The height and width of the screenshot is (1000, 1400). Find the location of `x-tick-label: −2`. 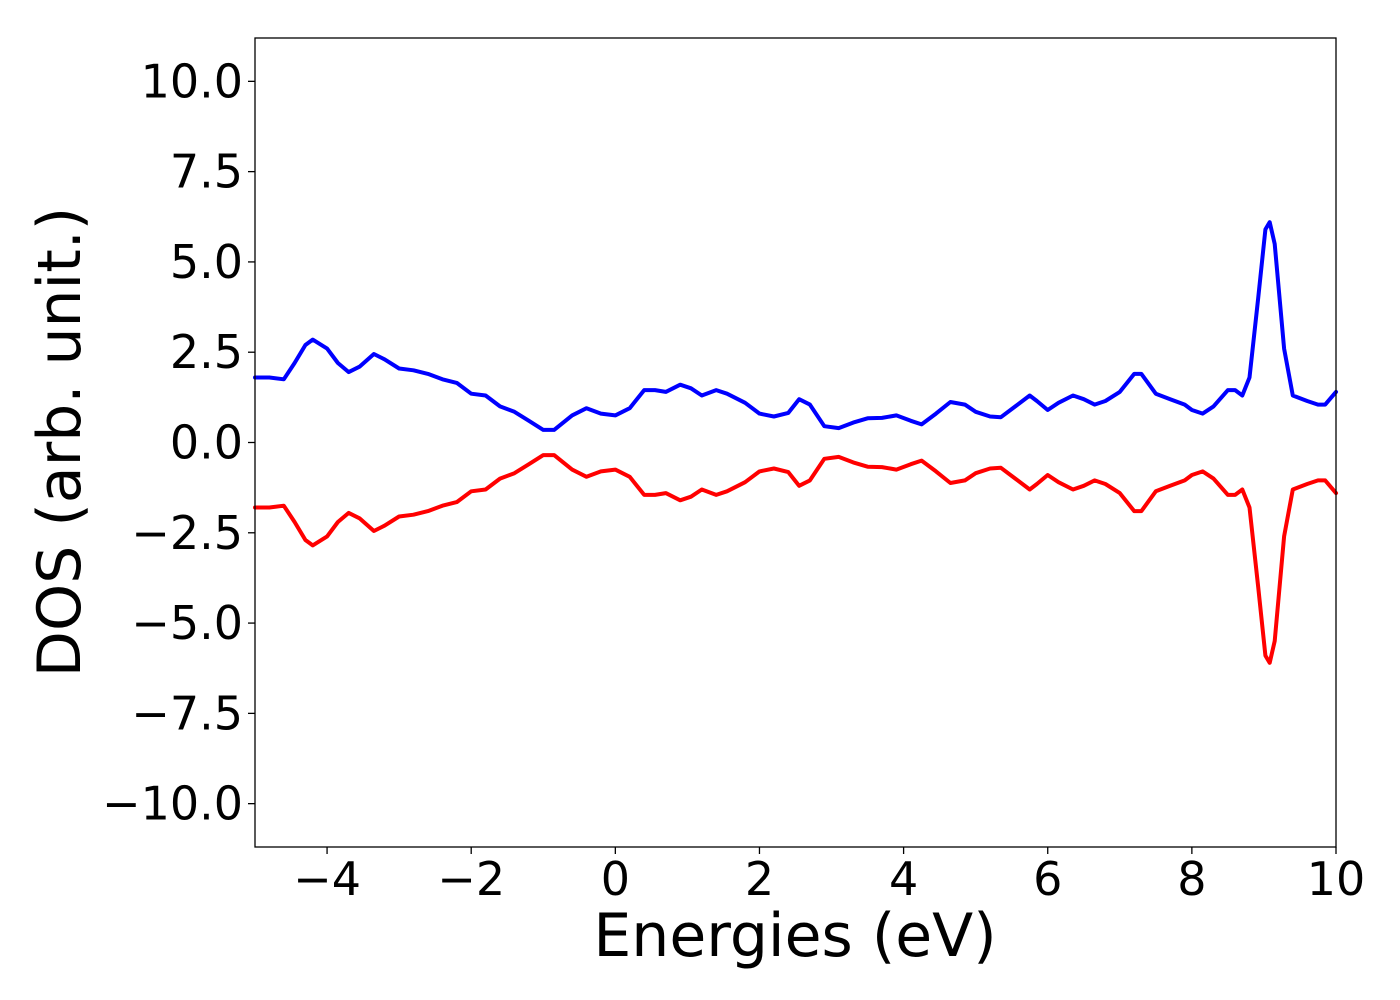

x-tick-label: −2 is located at coordinates (471, 879).